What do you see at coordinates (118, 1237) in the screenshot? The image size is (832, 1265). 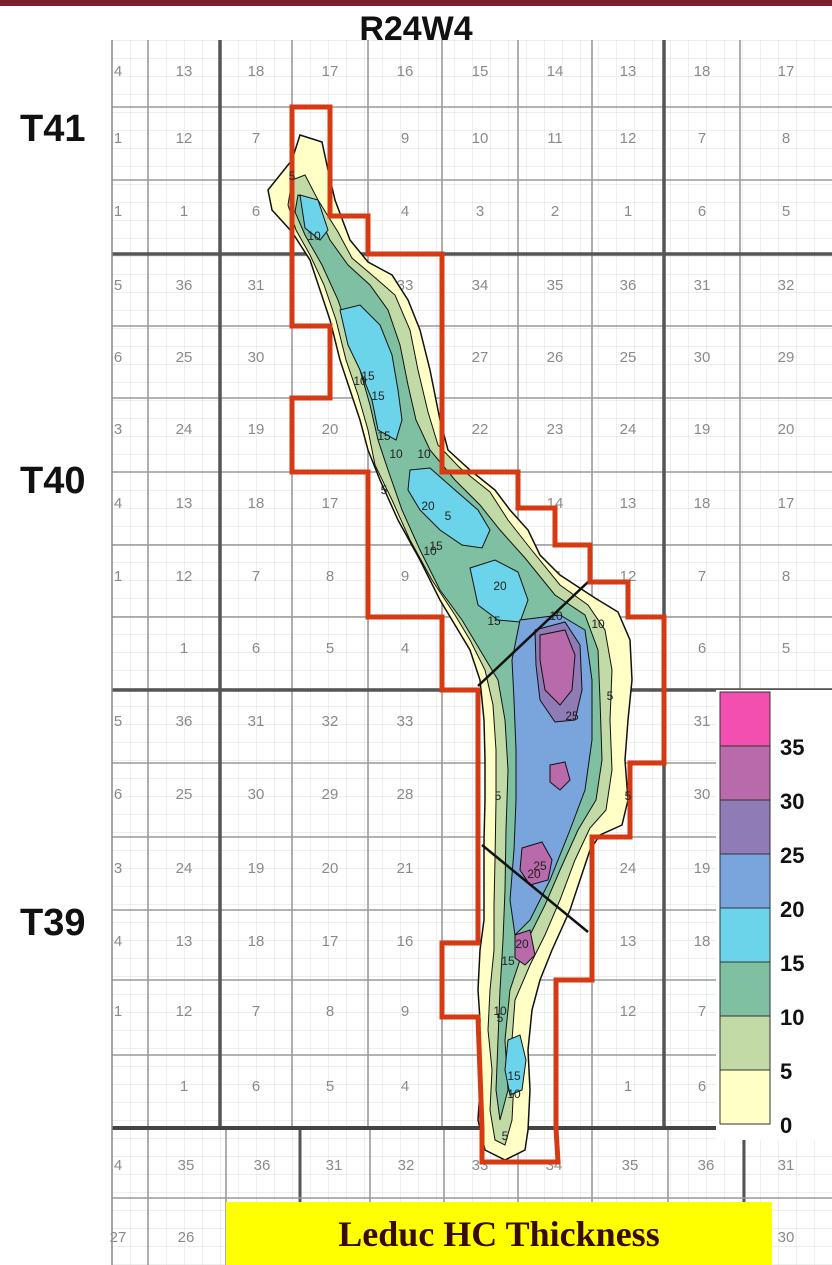 I see `section-number: 27` at bounding box center [118, 1237].